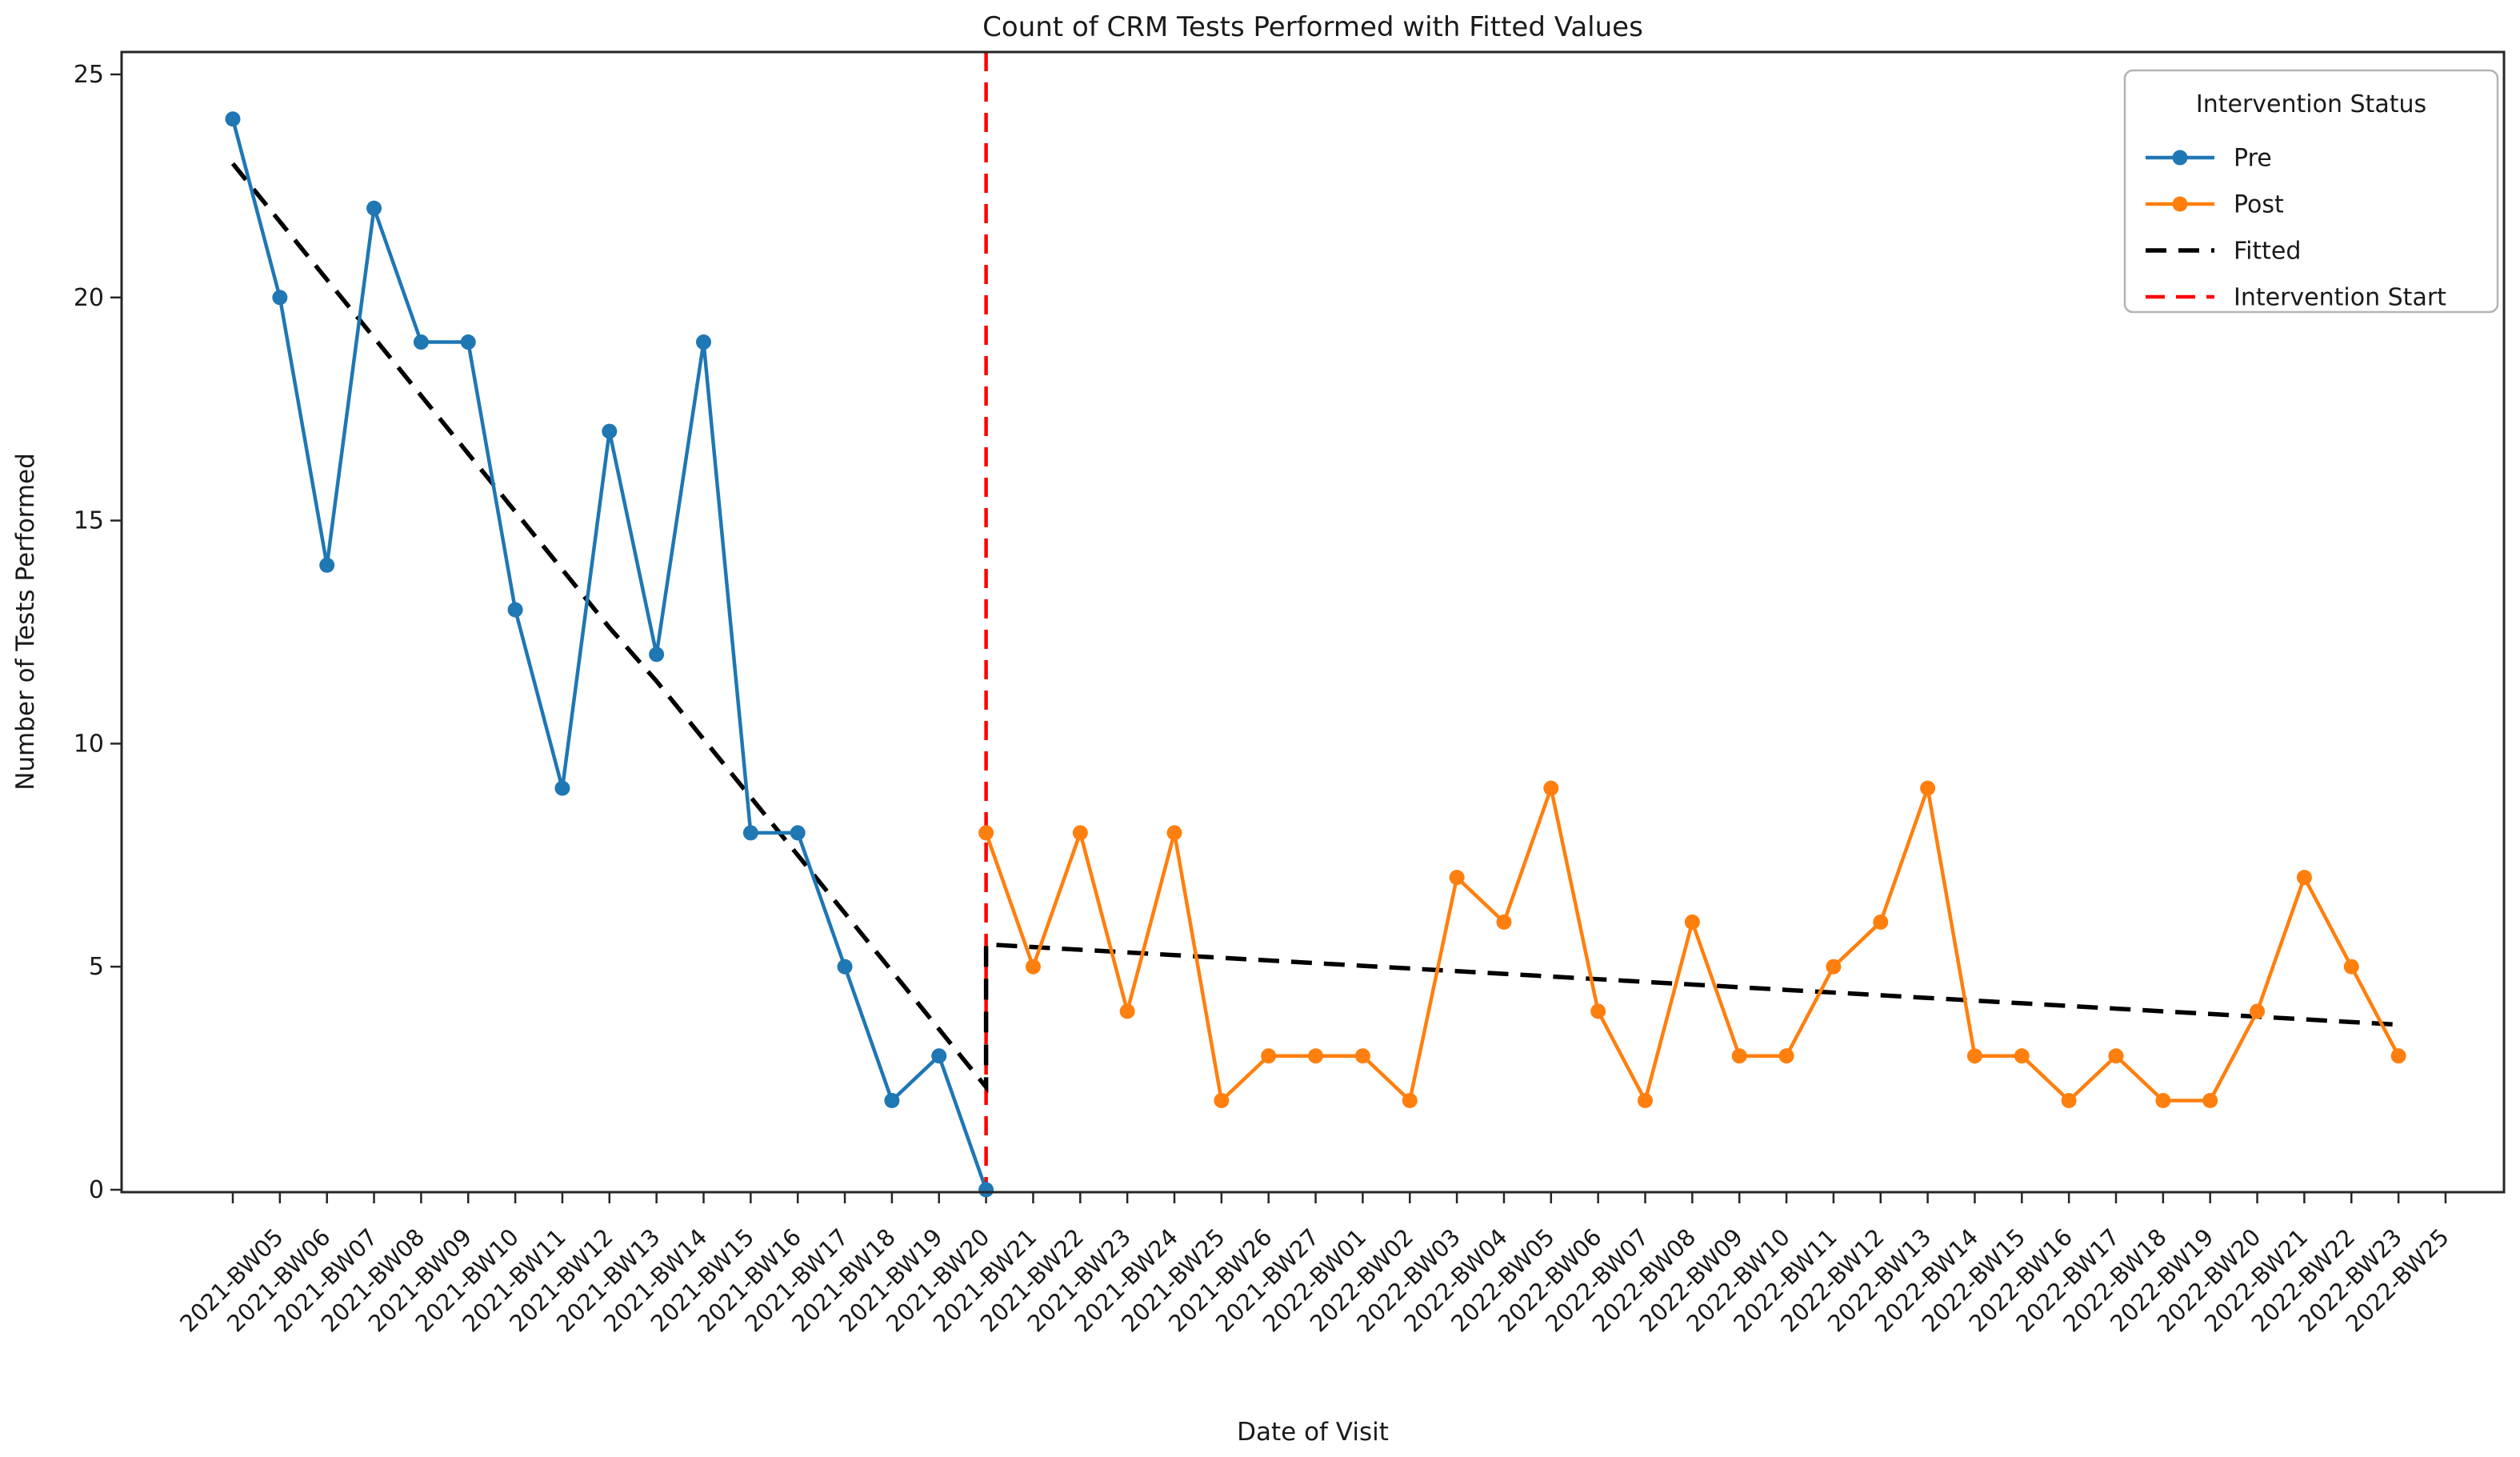 This screenshot has width=2520, height=1457. Describe the element at coordinates (2223, 252) in the screenshot. I see `legend-entry-fitted: Fitted` at that location.